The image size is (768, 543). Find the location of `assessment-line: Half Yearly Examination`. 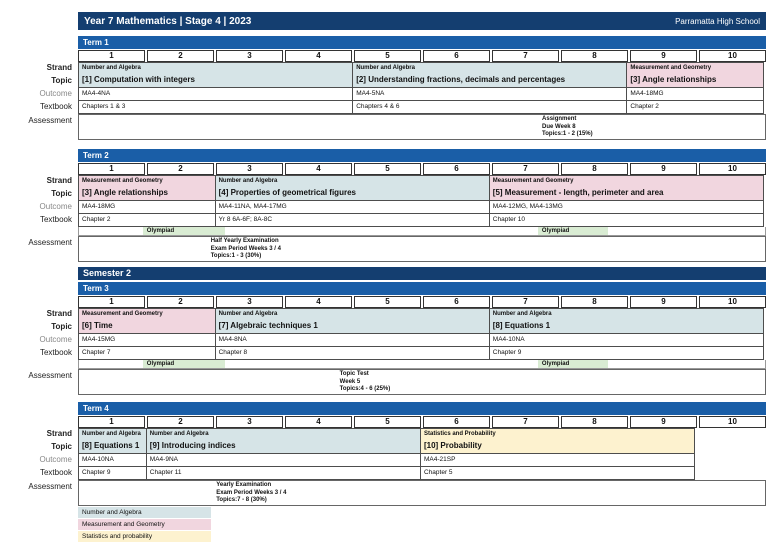

assessment-line: Half Yearly Examination is located at coordinates (244, 241).